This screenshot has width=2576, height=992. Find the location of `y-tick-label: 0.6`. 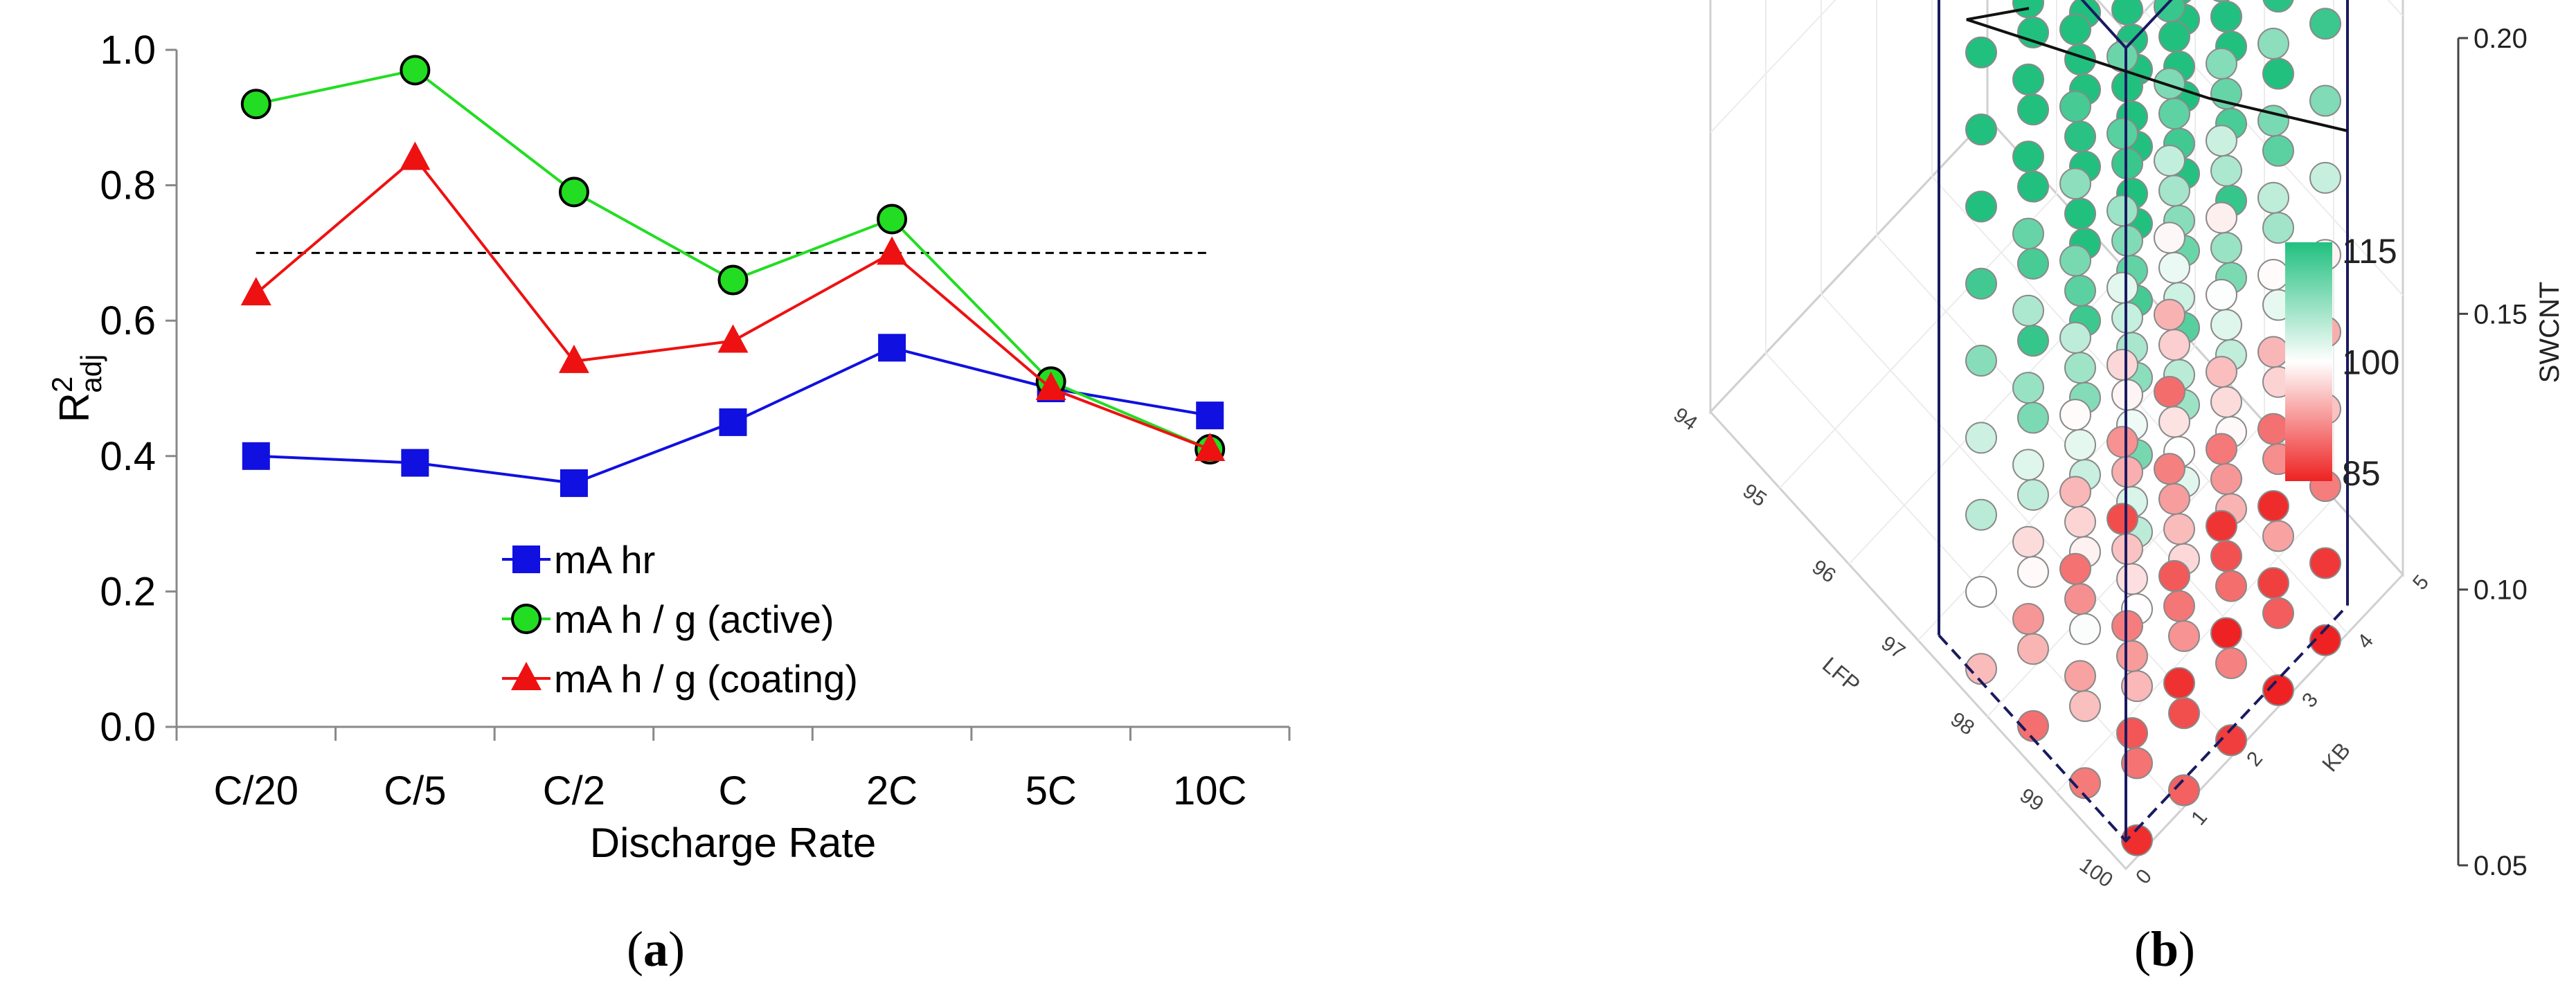

y-tick-label: 0.6 is located at coordinates (128, 320).